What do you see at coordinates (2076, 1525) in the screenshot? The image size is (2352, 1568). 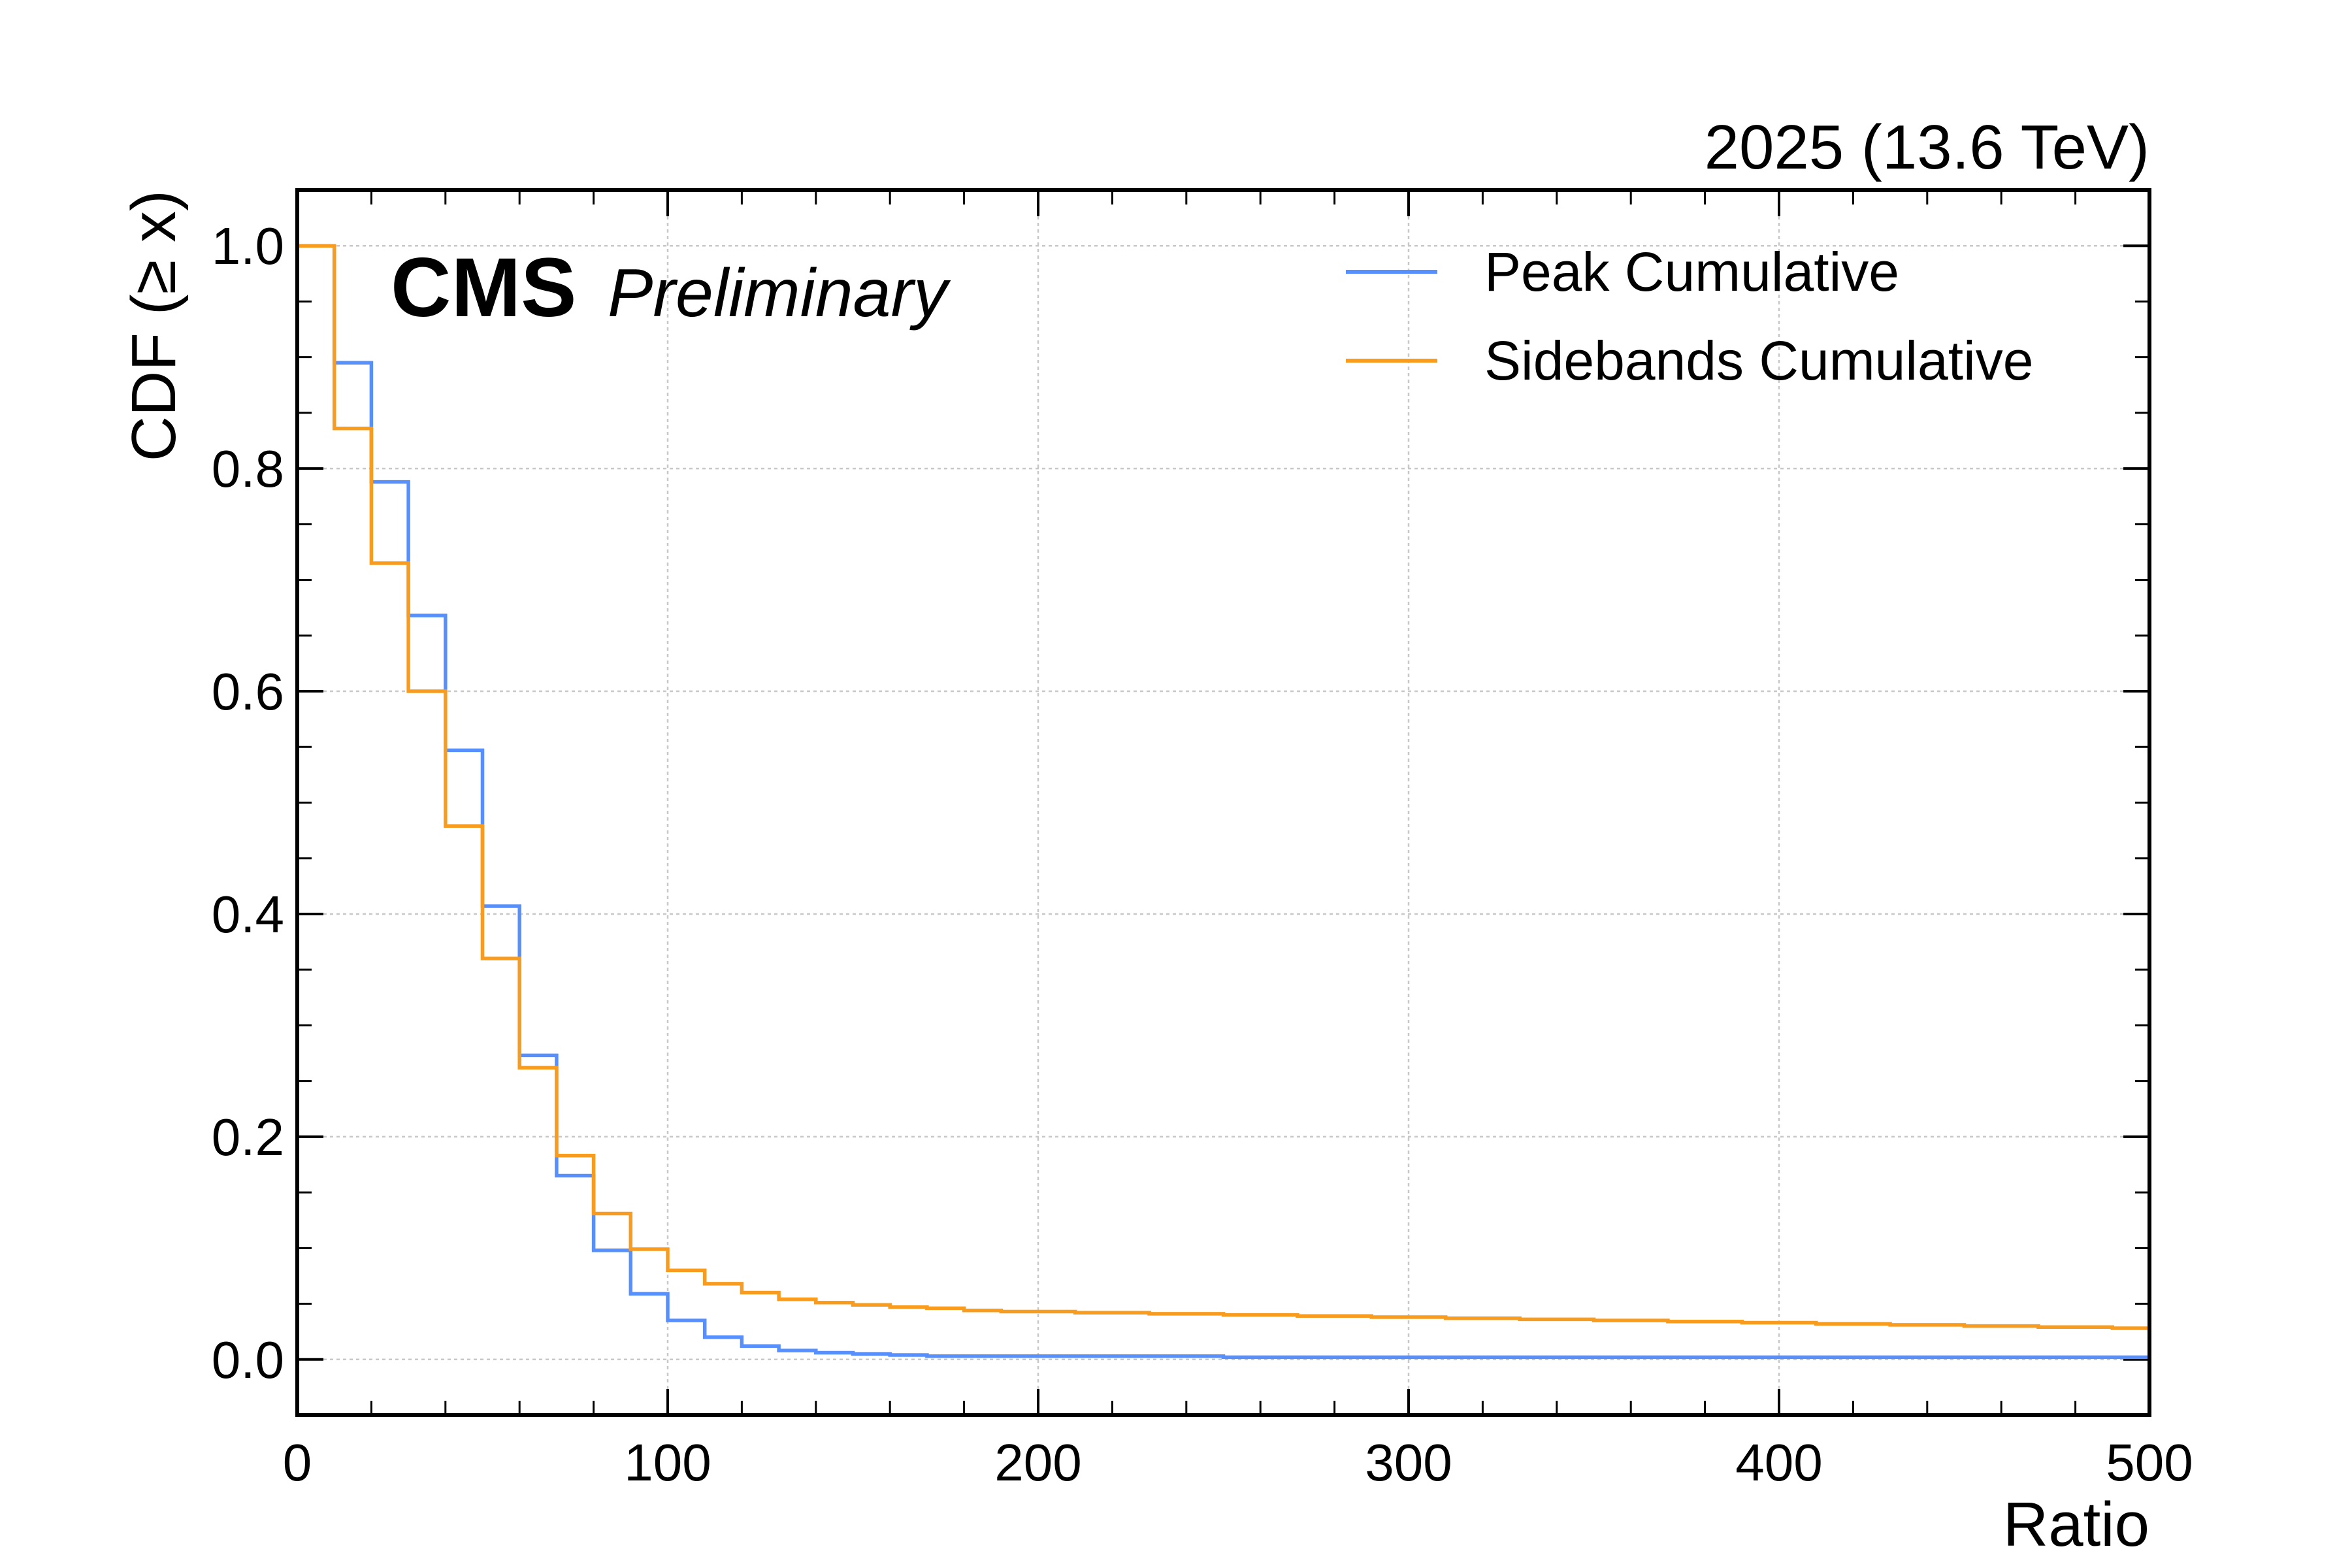 I see `x-axis-title: Ratio` at bounding box center [2076, 1525].